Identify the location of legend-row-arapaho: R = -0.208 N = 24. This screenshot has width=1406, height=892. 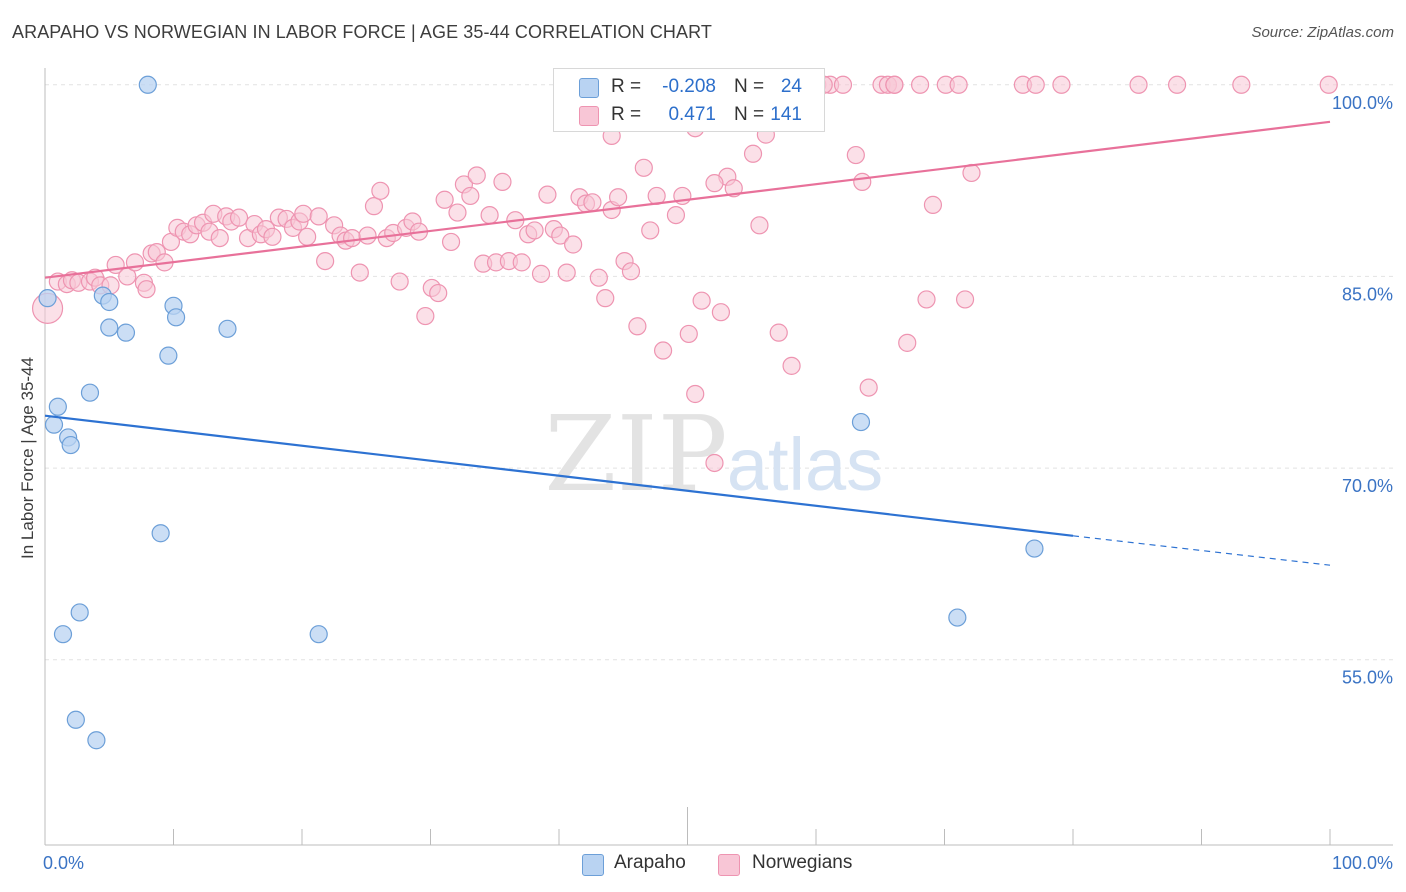
(689, 87).